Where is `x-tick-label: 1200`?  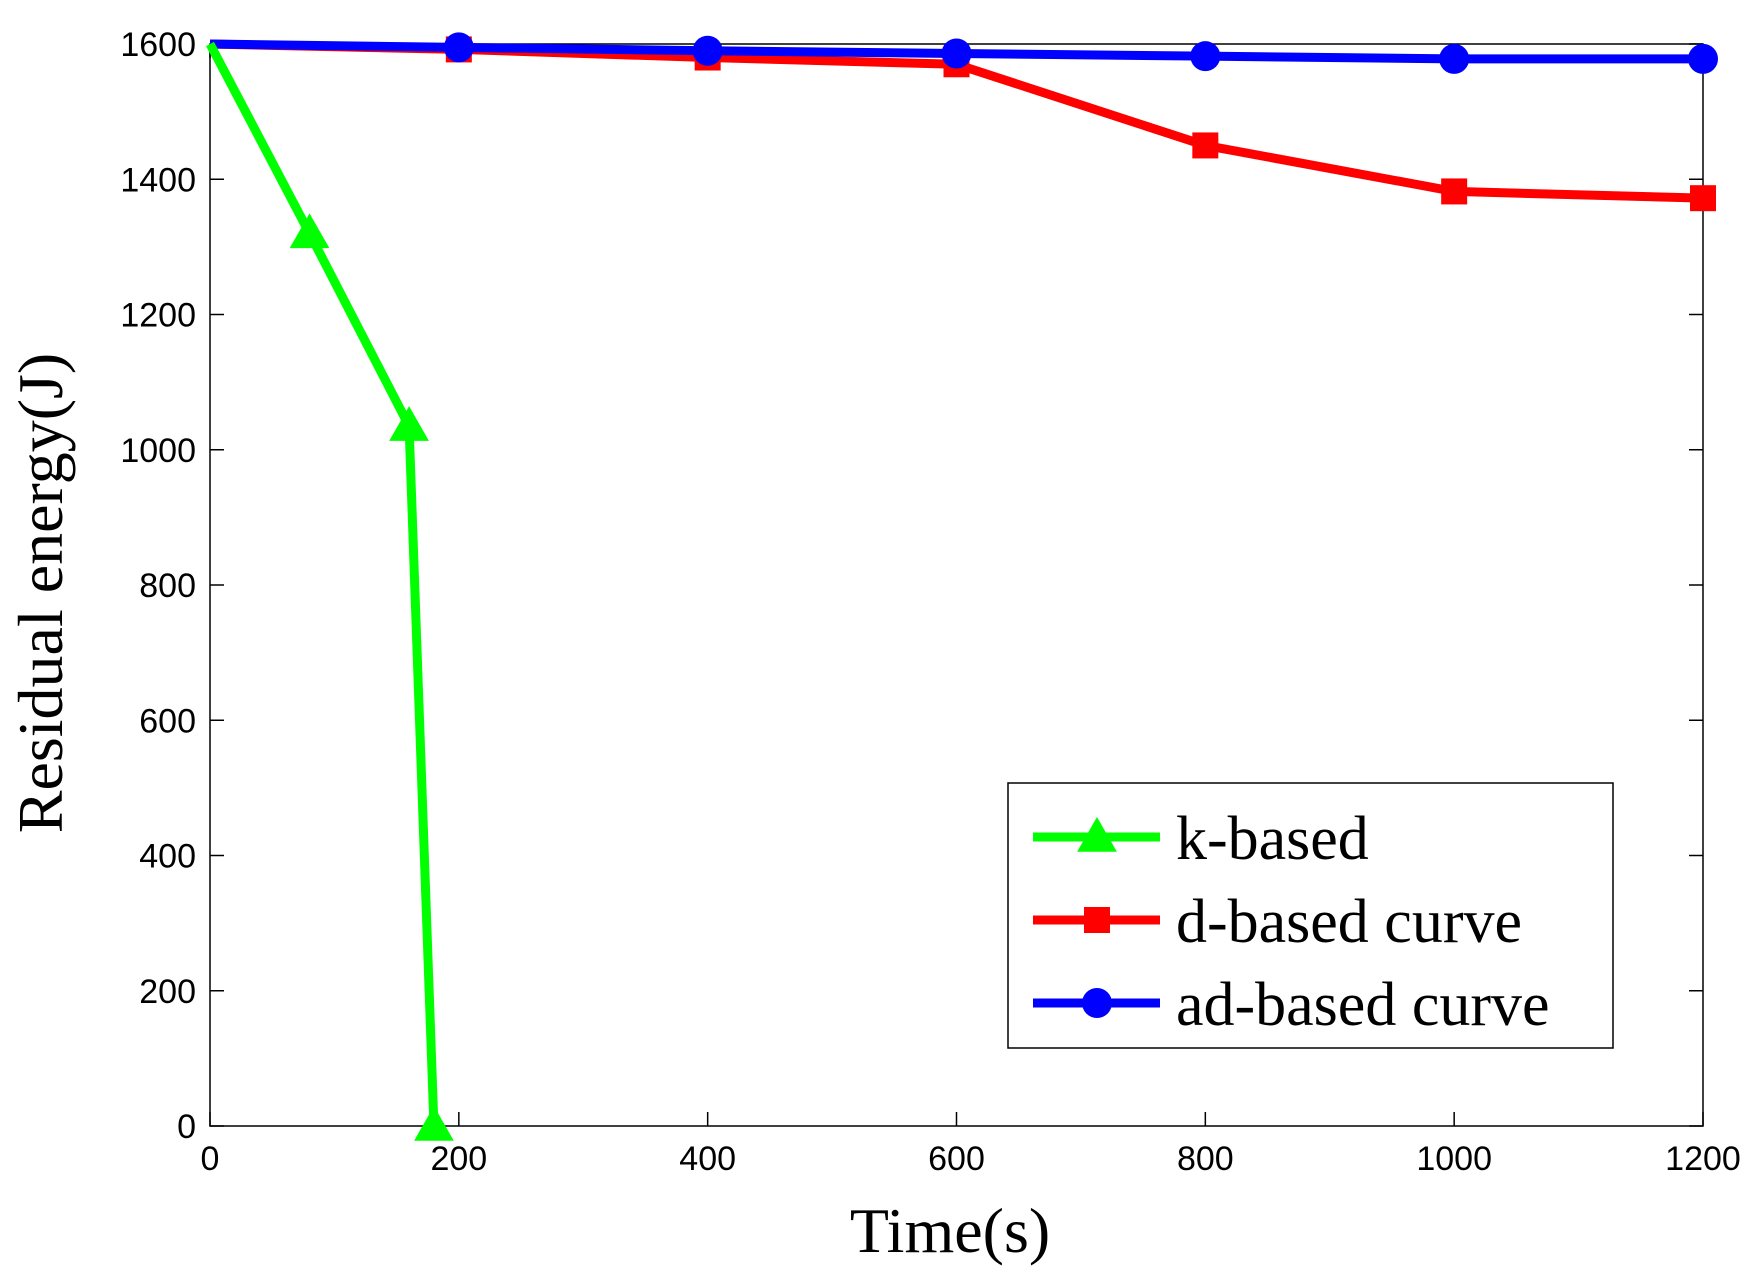 x-tick-label: 1200 is located at coordinates (1703, 1159).